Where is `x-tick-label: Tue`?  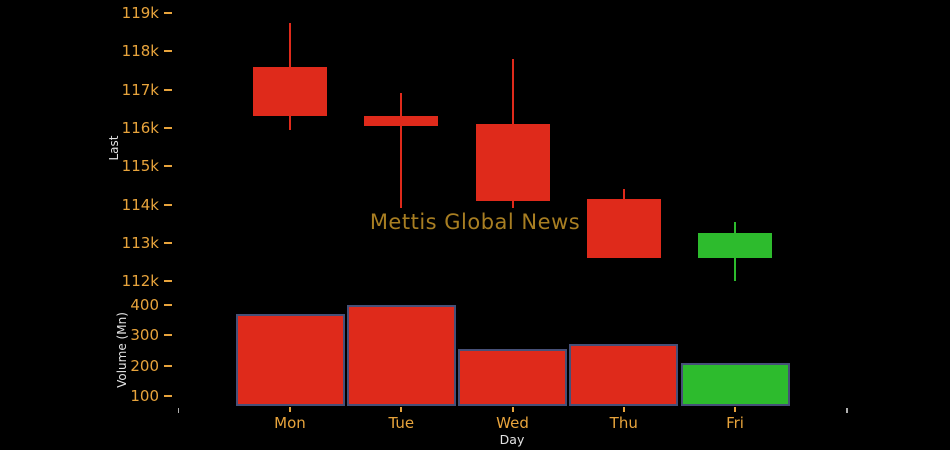 x-tick-label: Tue is located at coordinates (401, 423).